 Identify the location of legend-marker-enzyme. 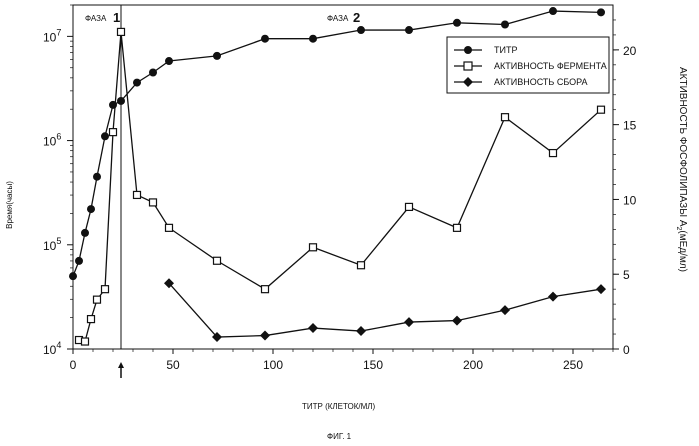
(468, 66).